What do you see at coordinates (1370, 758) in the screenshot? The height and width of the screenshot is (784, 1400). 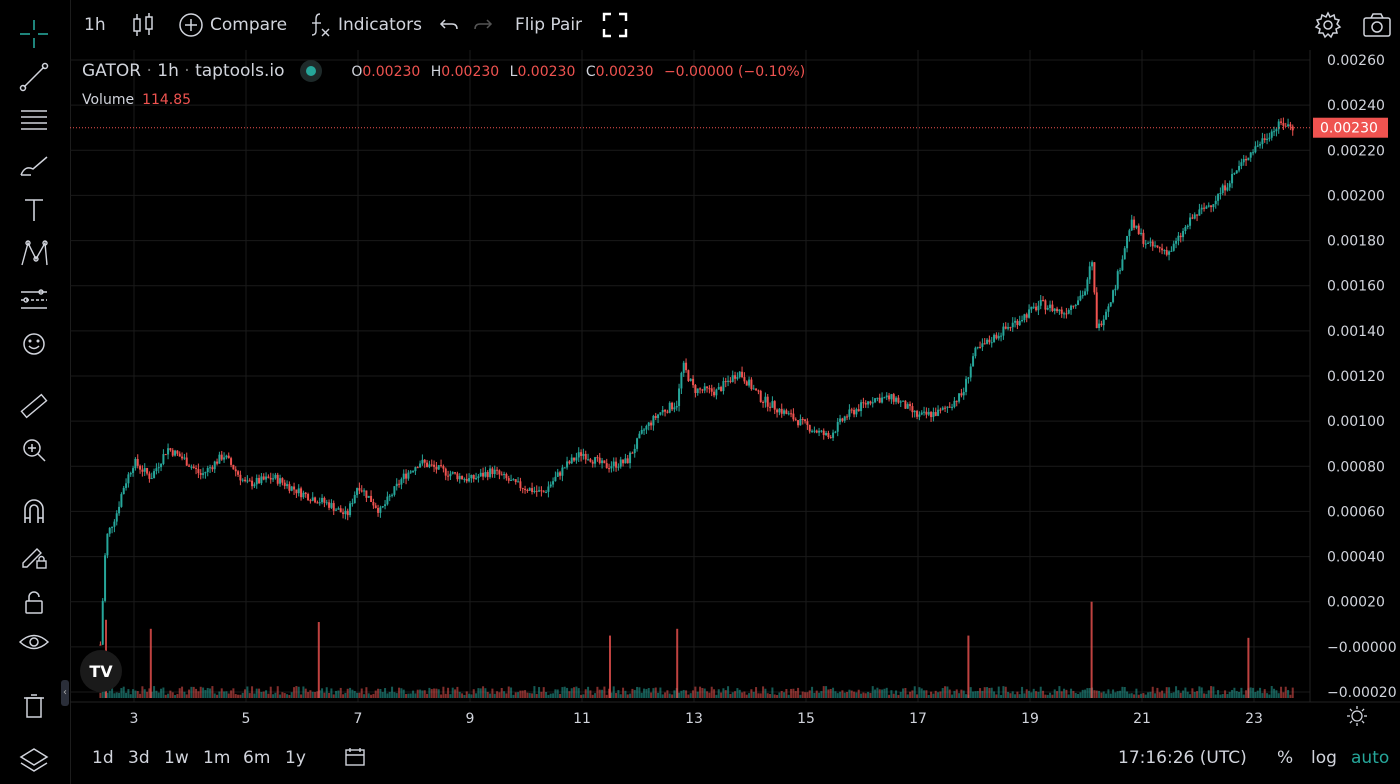 I see `auto-toggle: auto` at bounding box center [1370, 758].